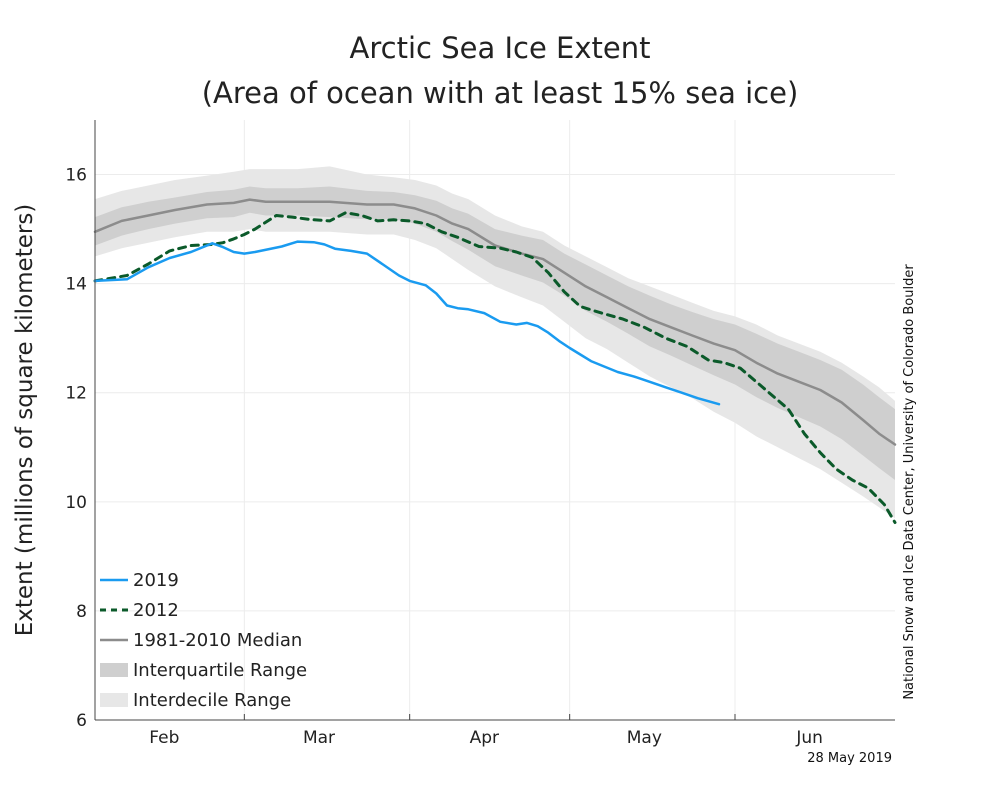  I want to click on x-tick-label-may: May, so click(644, 738).